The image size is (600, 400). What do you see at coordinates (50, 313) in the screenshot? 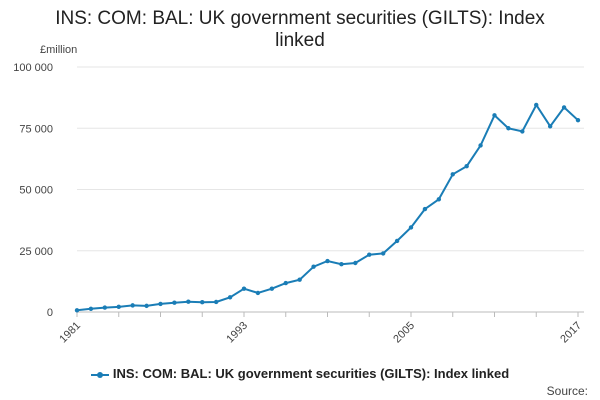
I see `y-tick-label: 0` at bounding box center [50, 313].